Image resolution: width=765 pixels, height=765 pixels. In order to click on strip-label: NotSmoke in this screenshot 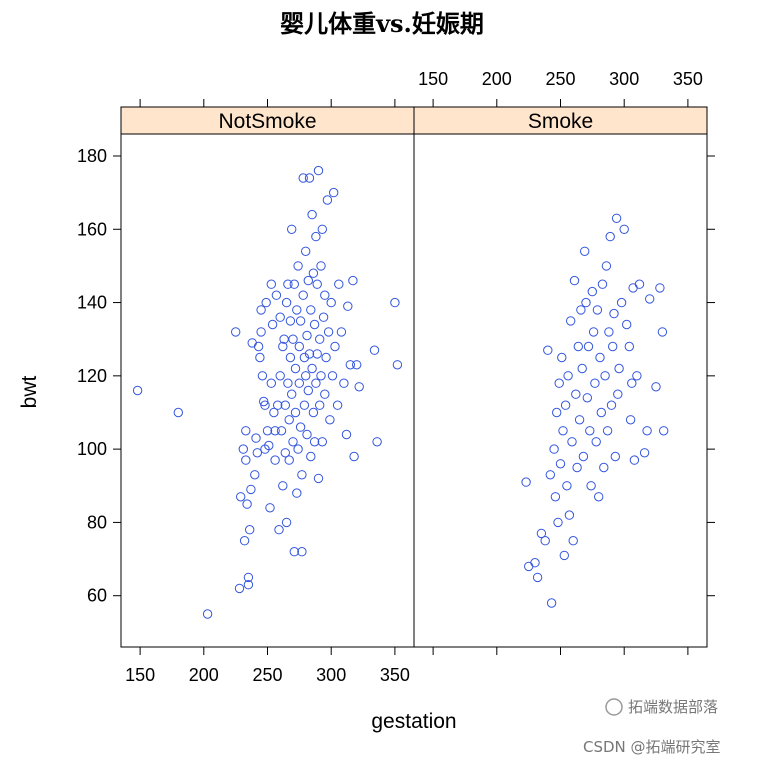, I will do `click(267, 121)`.